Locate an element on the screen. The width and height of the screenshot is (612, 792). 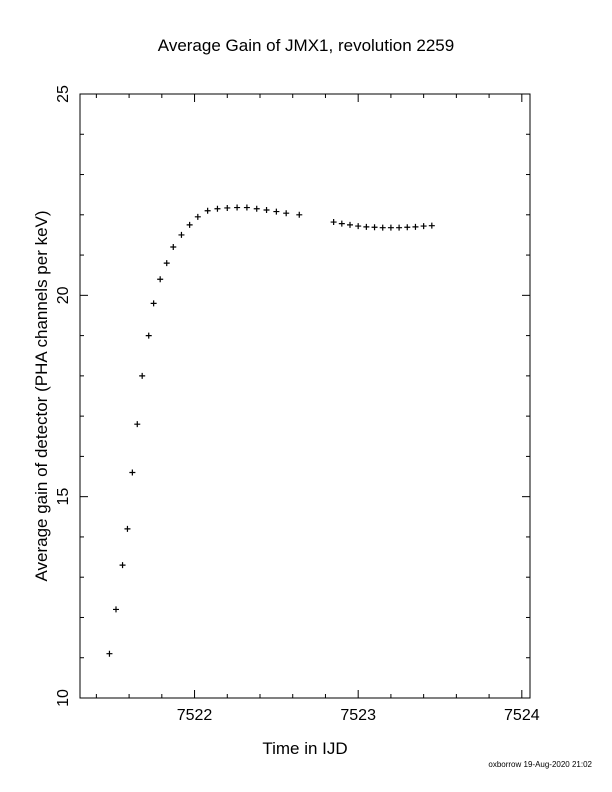
footer-credit: oxborrow 19-Aug-2020 21:02 is located at coordinates (540, 764).